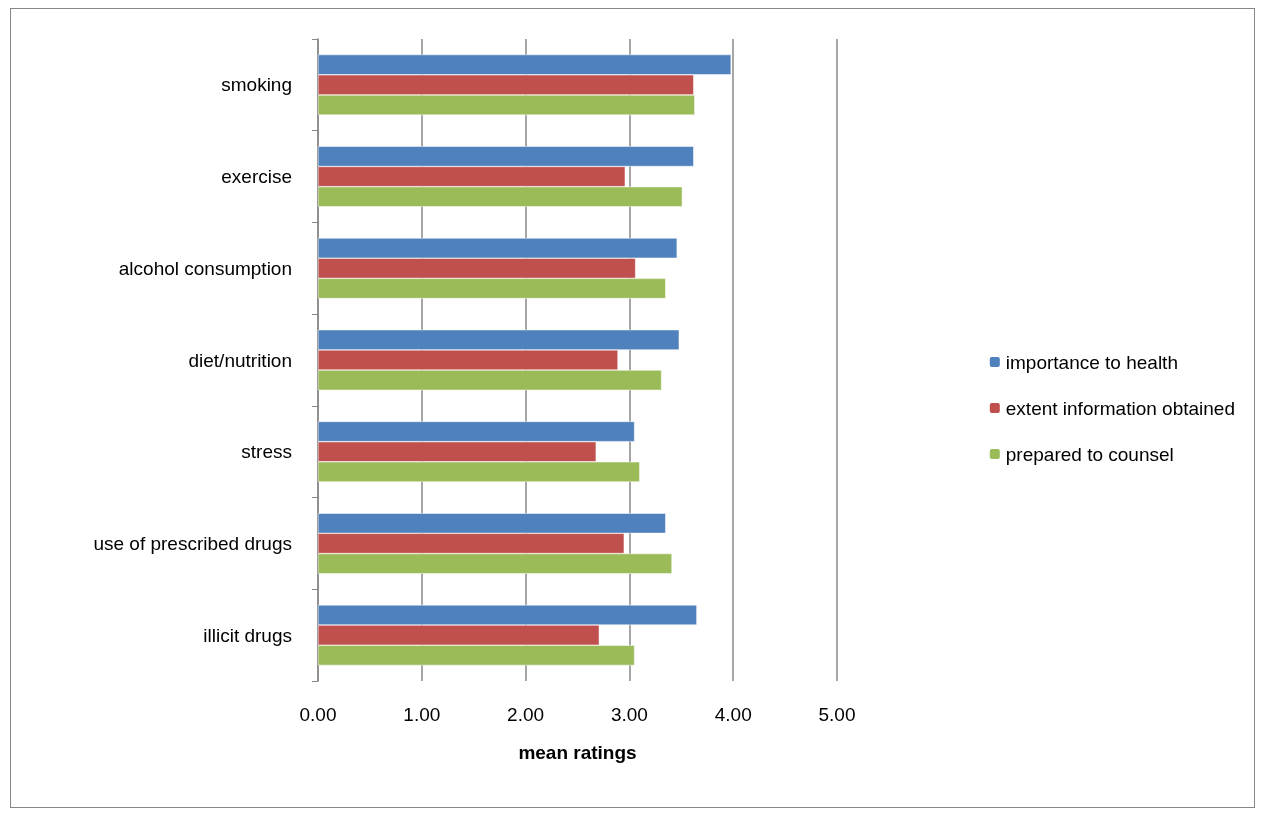 The image size is (1263, 816). Describe the element at coordinates (1089, 454) in the screenshot. I see `legend-label: prepared to counsel` at that location.